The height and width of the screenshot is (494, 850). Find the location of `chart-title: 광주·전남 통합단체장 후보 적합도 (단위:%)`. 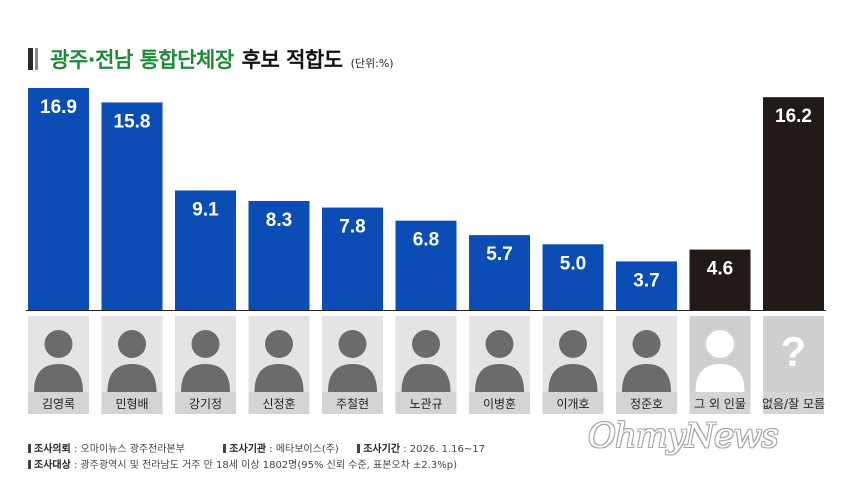

chart-title: 광주·전남 통합단체장 후보 적합도 (단위:%) is located at coordinates (211, 59).